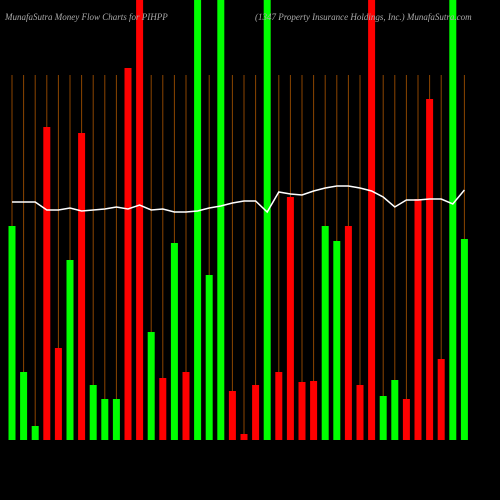  I want to click on lines, so click(238, 199).